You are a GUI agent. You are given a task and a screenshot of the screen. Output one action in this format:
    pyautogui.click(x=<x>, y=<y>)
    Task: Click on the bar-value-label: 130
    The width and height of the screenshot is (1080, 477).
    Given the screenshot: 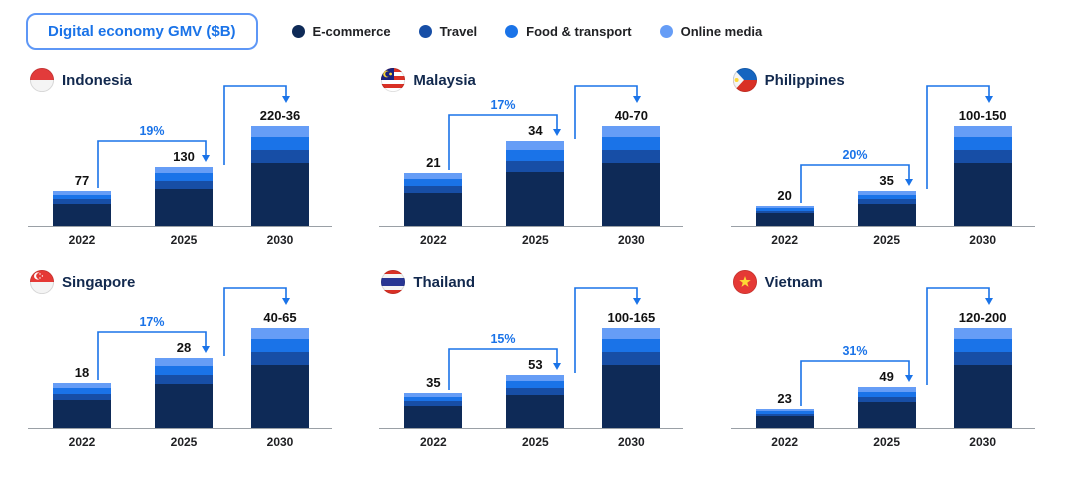 What is the action you would take?
    pyautogui.click(x=184, y=156)
    